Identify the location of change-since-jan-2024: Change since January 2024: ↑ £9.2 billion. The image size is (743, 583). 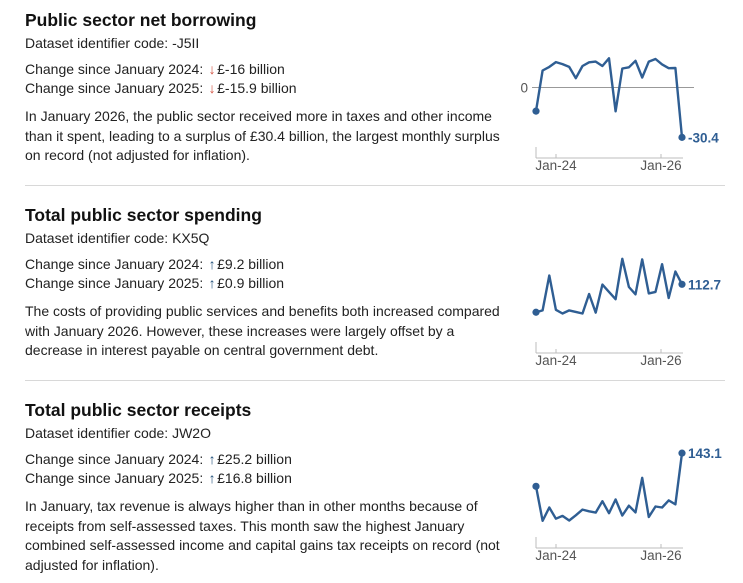
(154, 264).